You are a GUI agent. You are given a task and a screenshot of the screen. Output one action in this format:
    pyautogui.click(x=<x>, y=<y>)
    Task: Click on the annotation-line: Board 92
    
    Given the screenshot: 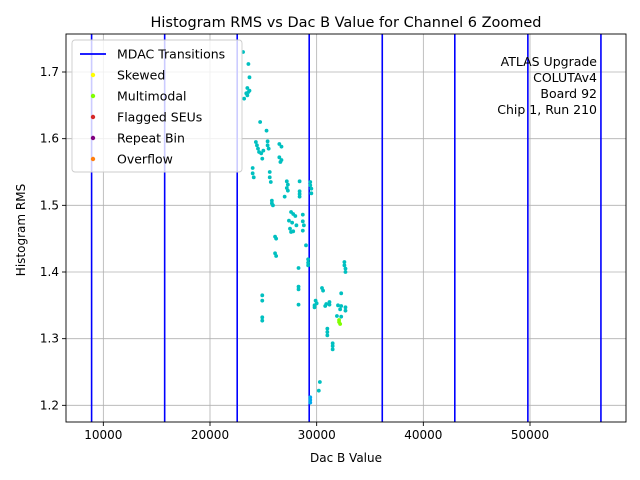 What is the action you would take?
    pyautogui.click(x=568, y=93)
    